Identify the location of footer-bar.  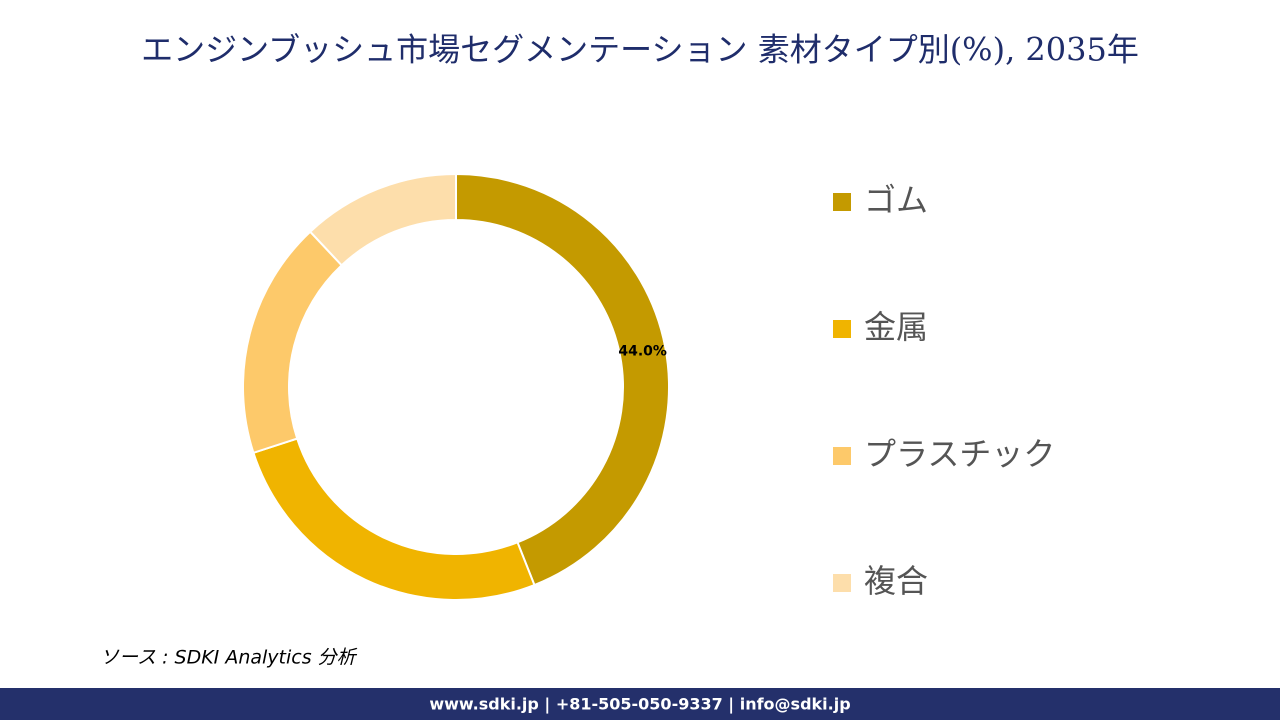
(640, 704).